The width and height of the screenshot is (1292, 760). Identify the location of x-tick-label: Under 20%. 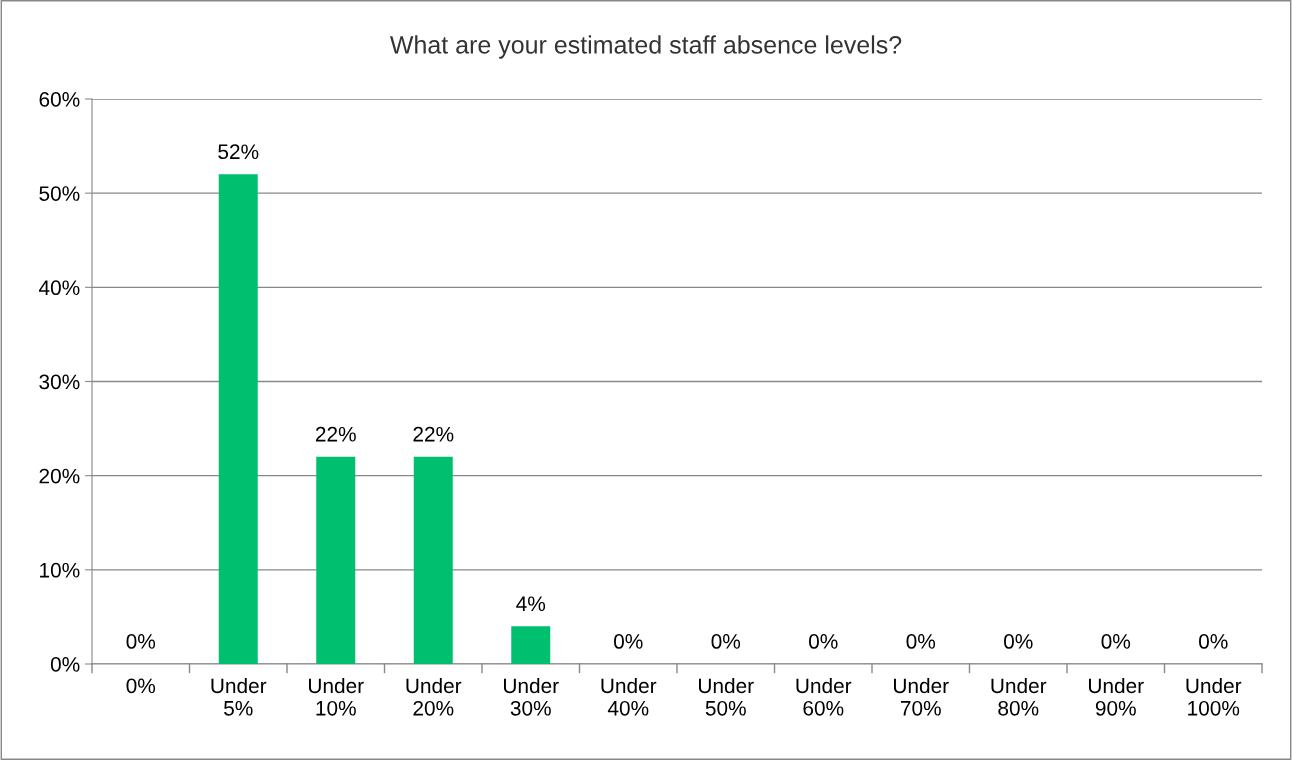
(434, 696).